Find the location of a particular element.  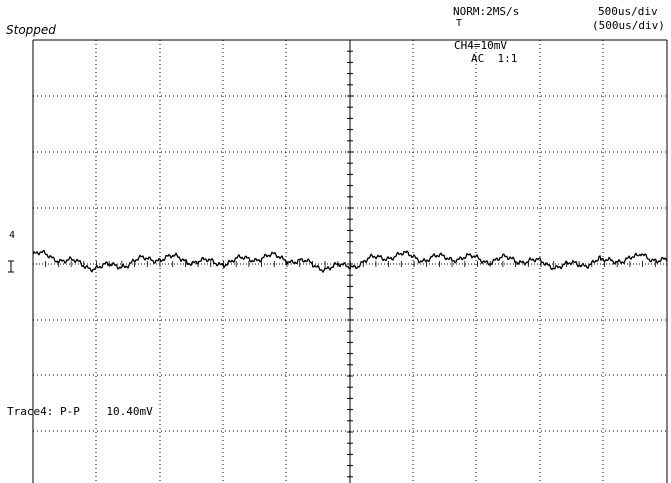

channel-coupling: AC 1:1 is located at coordinates (494, 58).